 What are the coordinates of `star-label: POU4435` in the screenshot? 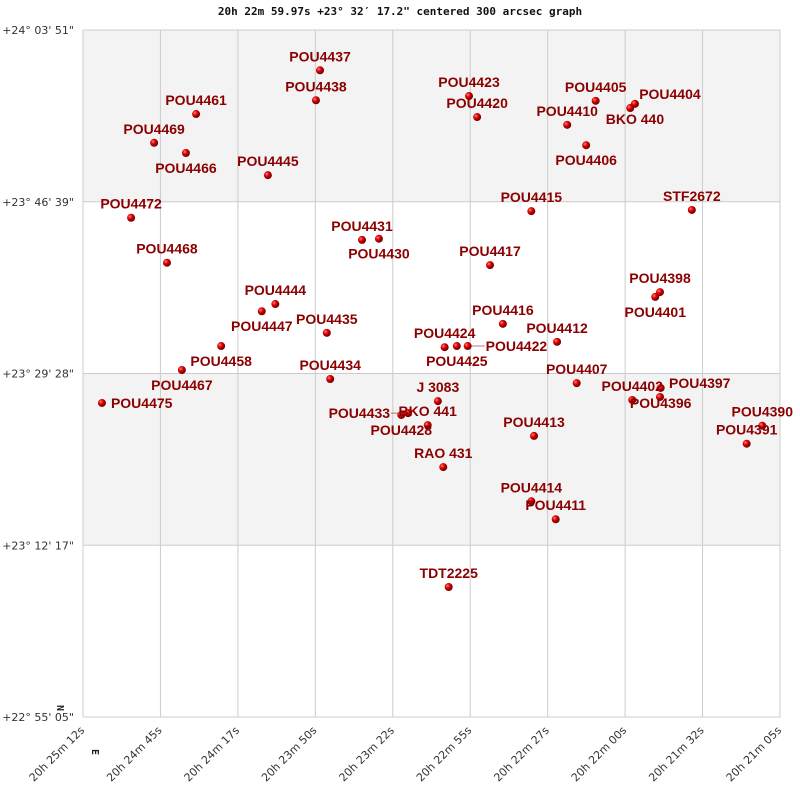 It's located at (327, 319).